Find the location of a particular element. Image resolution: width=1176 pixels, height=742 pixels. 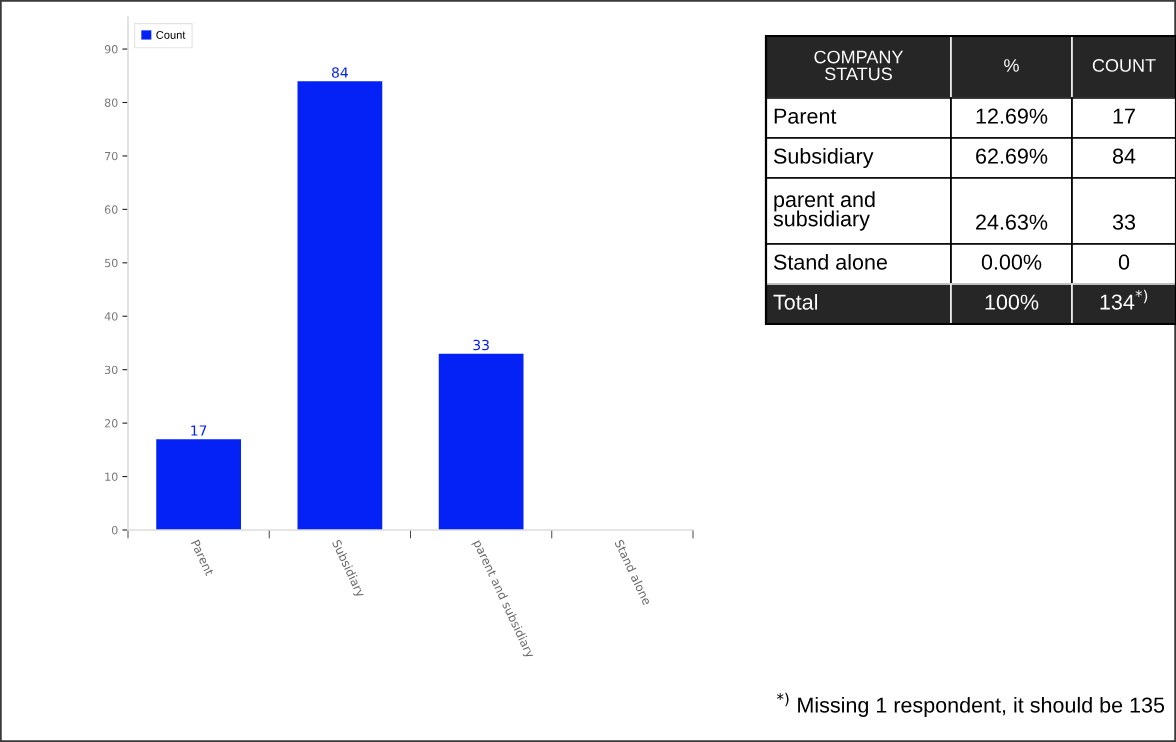

y-tick-label: 80 is located at coordinates (111, 102).